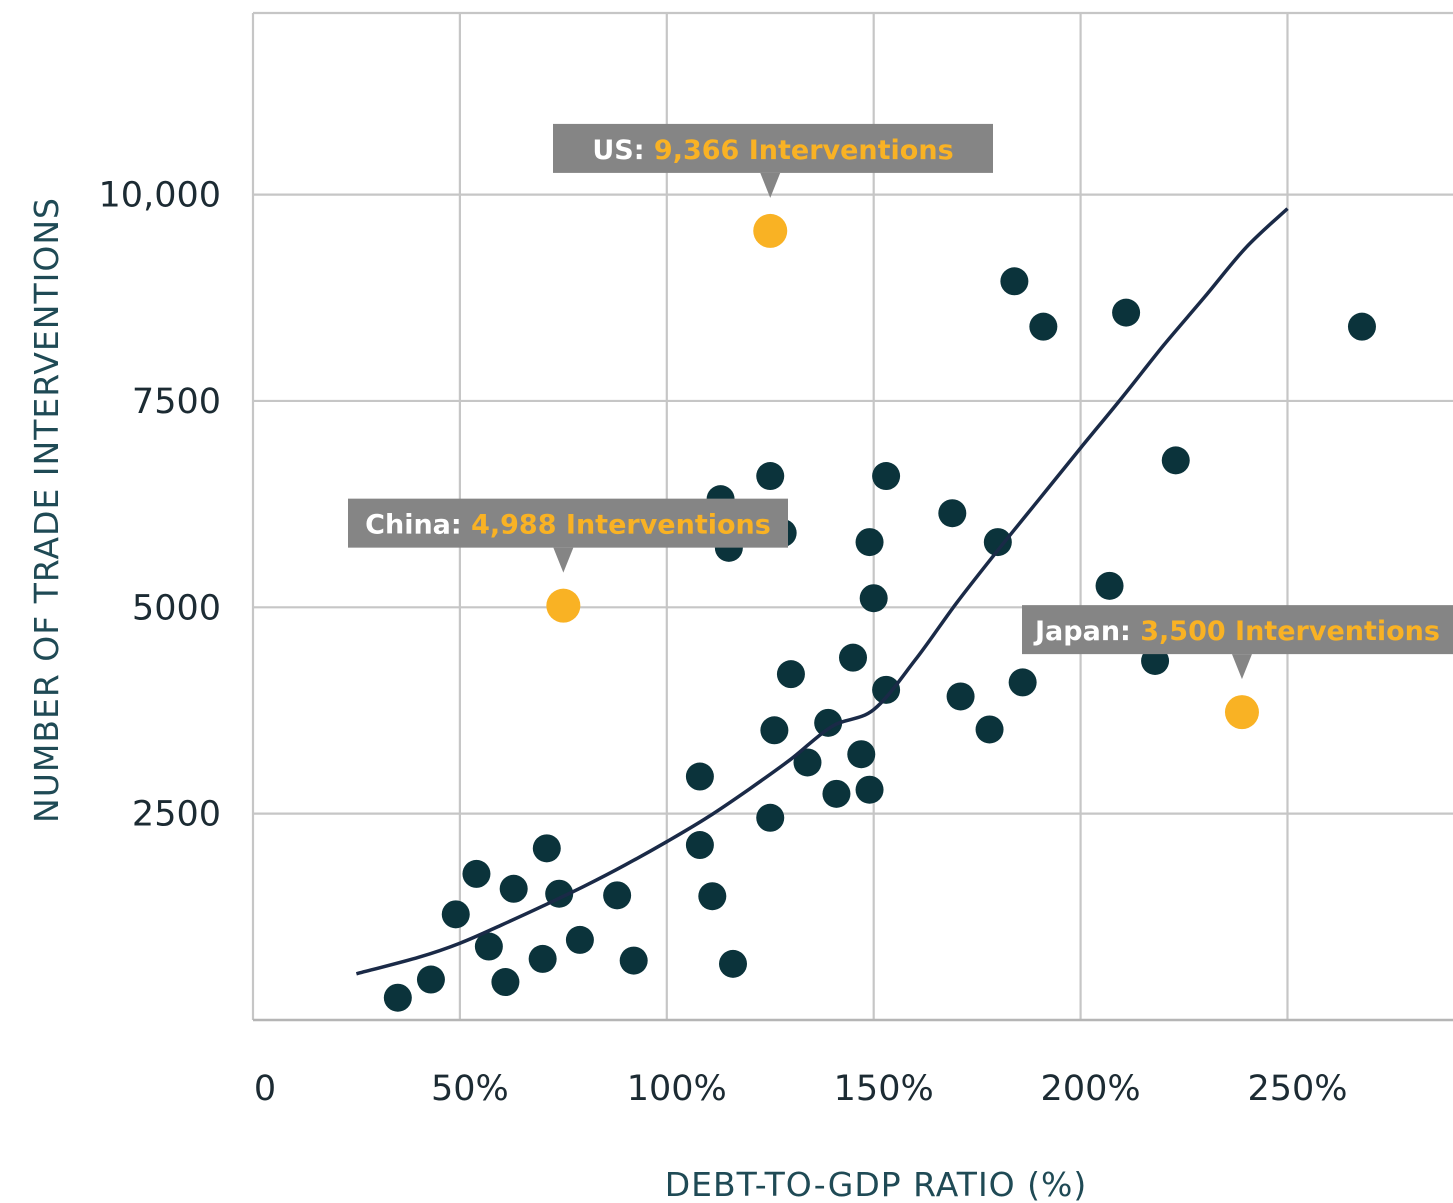  What do you see at coordinates (623, 150) in the screenshot?
I see `callout-label: US:` at bounding box center [623, 150].